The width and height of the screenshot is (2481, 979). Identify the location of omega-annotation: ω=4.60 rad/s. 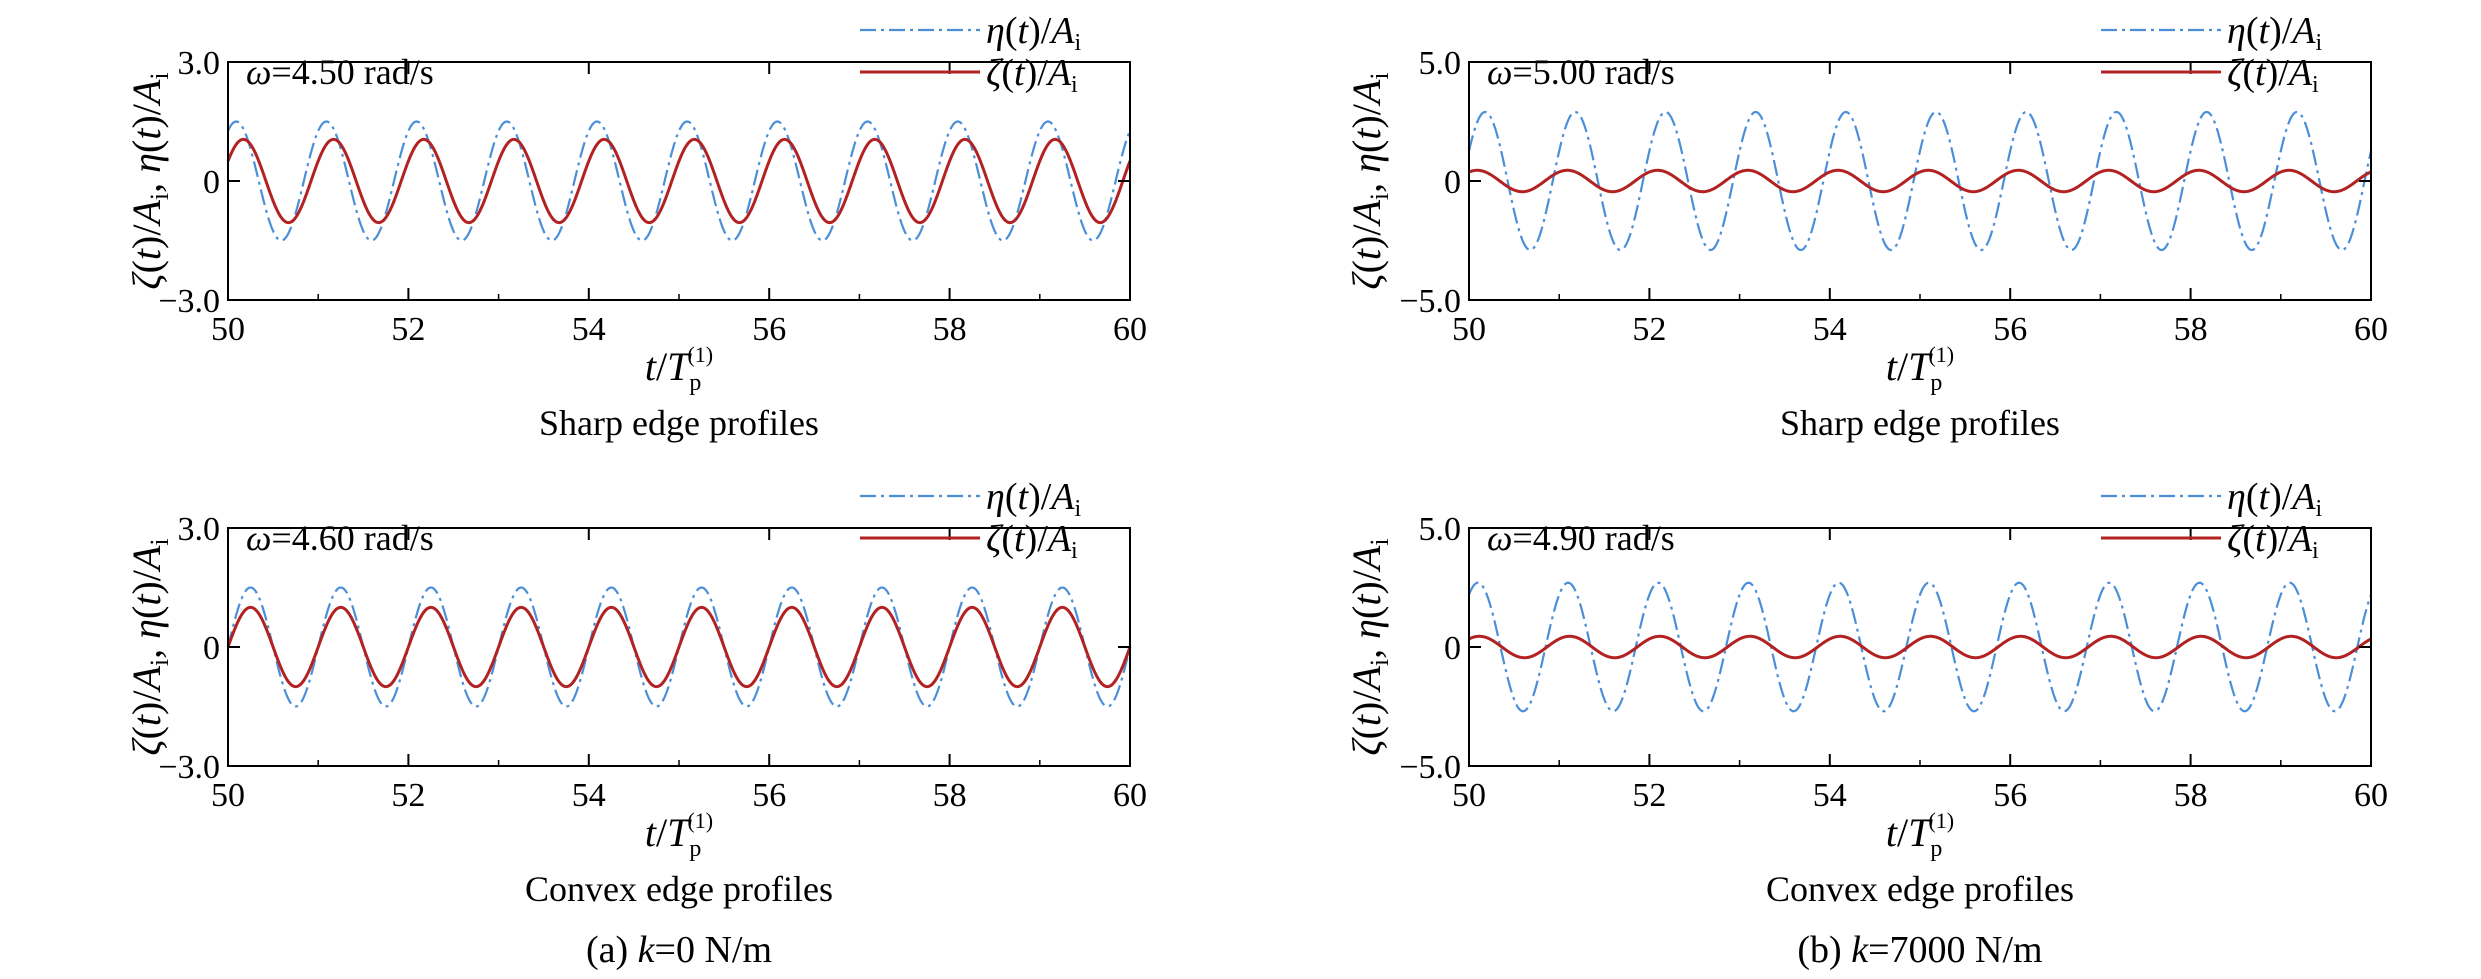
(340, 538).